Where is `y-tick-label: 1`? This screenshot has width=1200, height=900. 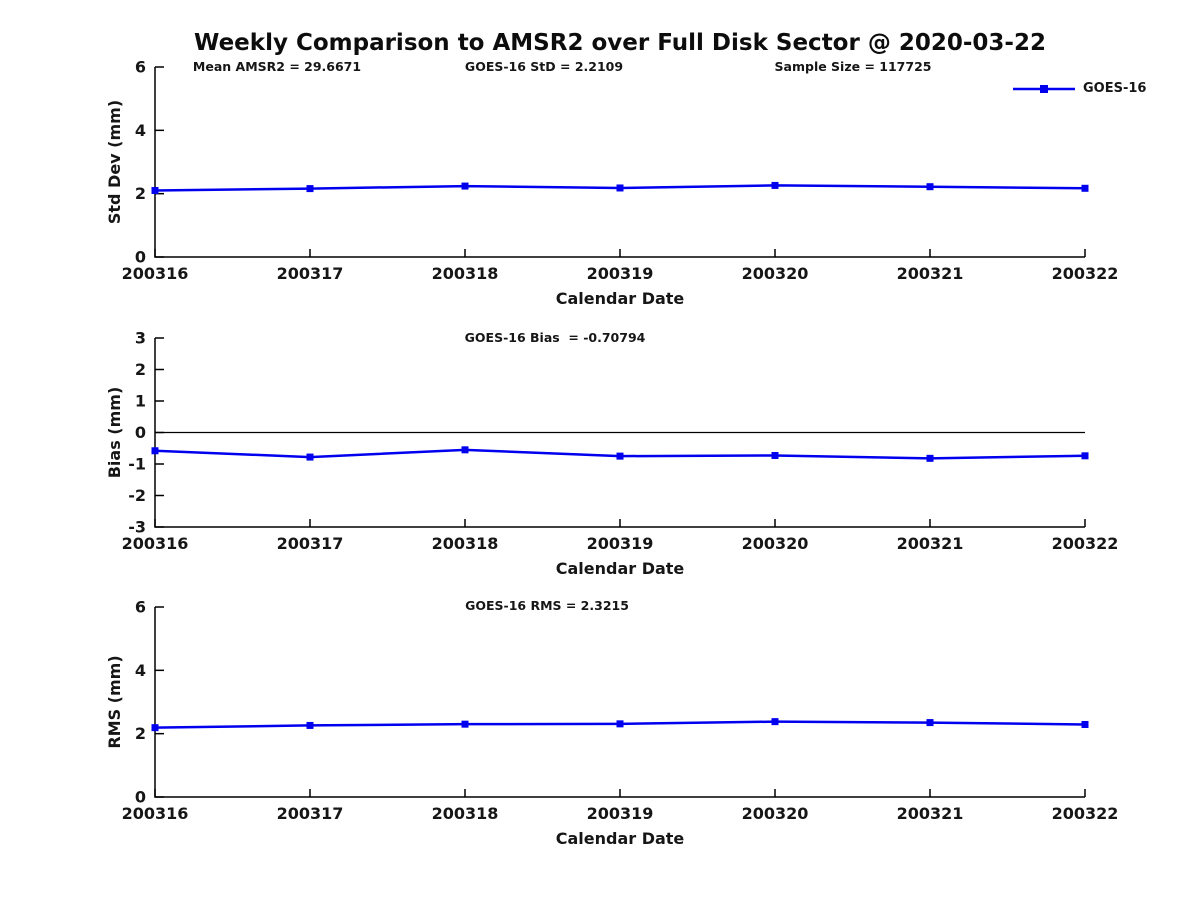
y-tick-label: 1 is located at coordinates (140, 401).